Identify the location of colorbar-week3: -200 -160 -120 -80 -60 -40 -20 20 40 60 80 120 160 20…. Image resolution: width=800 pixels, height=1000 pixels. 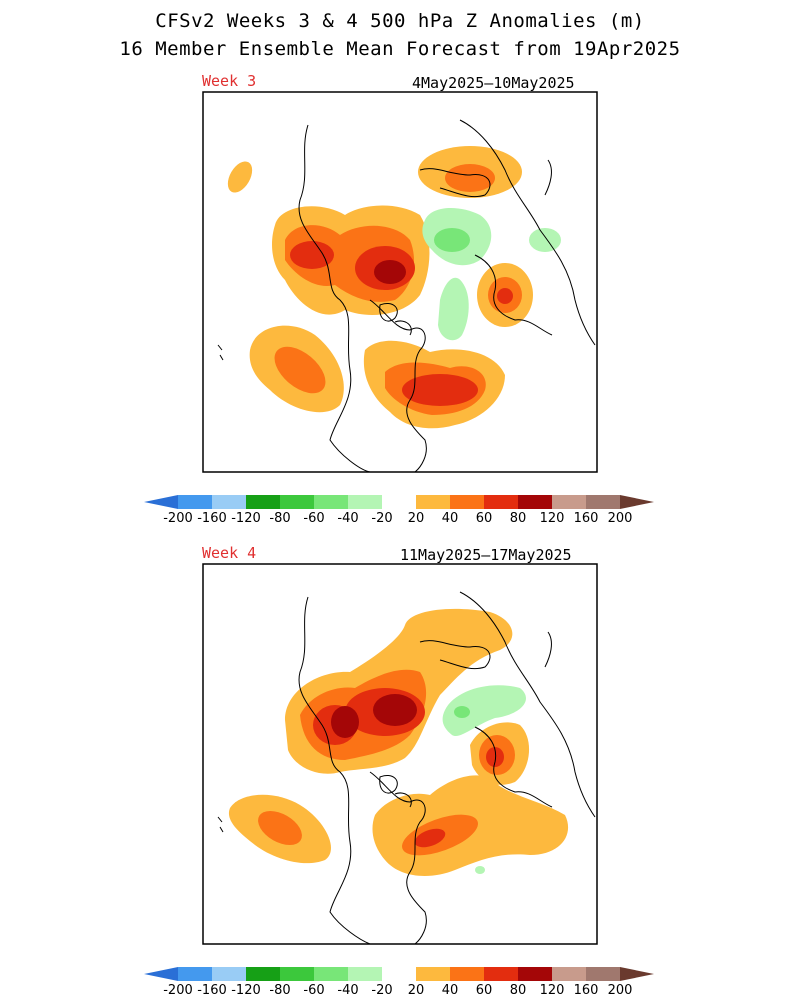
(399, 510).